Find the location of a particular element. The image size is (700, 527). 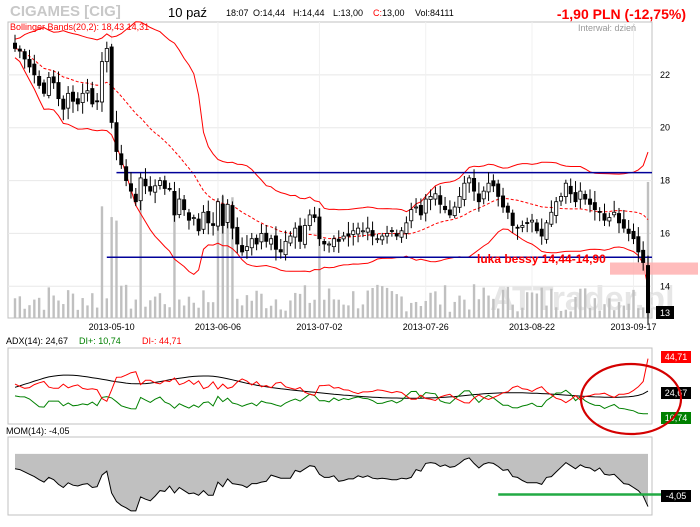

support-resistance-lines is located at coordinates (379, 214).